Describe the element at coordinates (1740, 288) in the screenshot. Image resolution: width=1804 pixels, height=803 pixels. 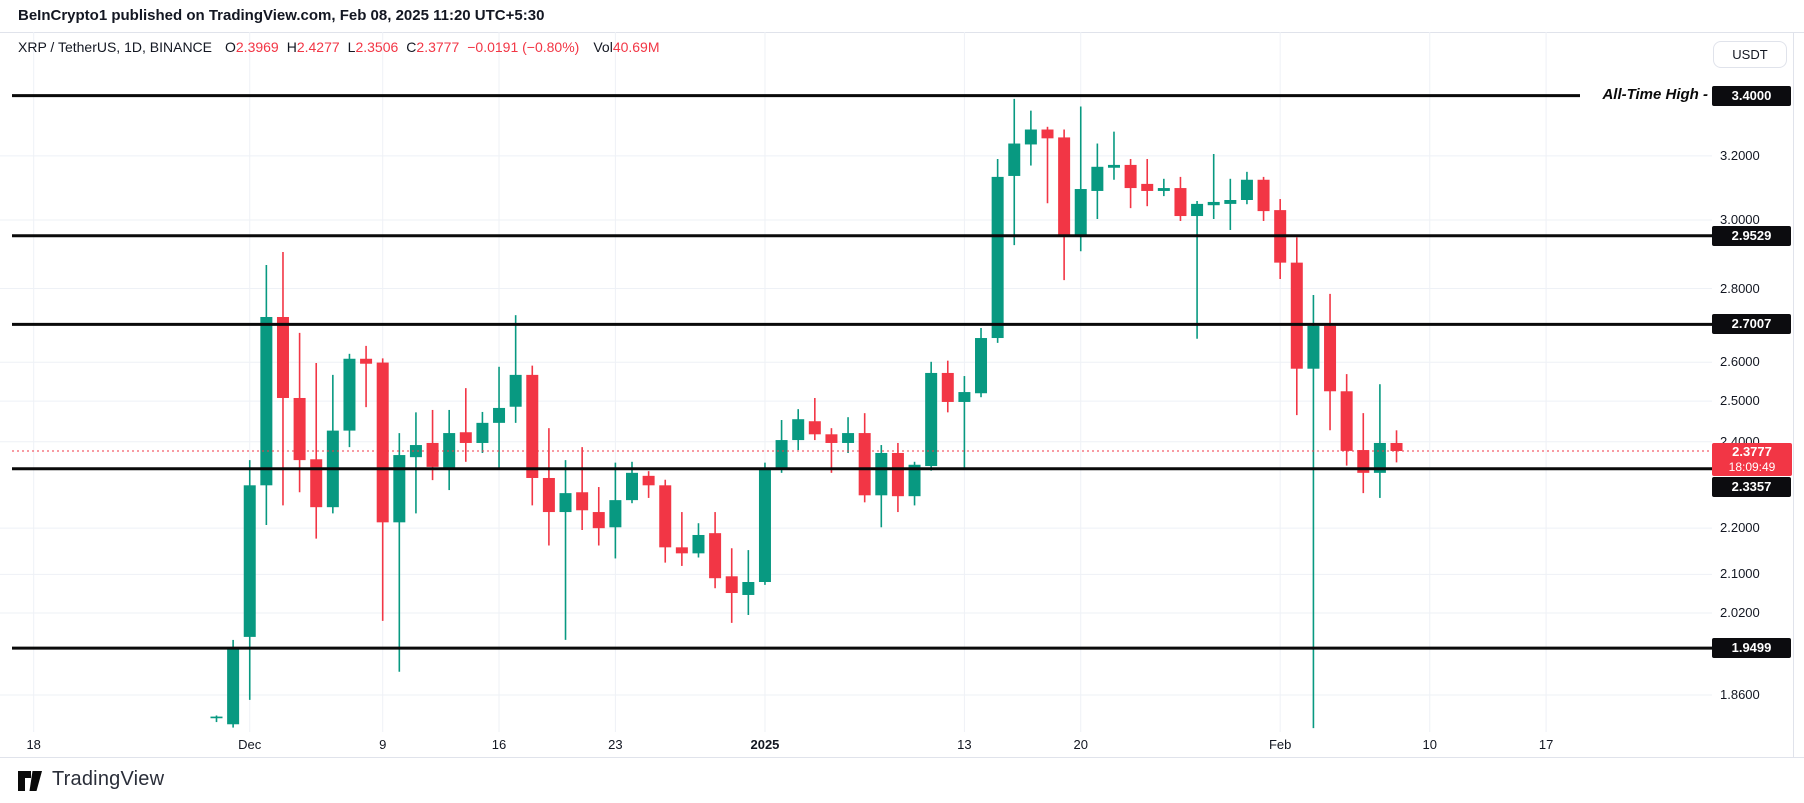
I see `price-tick-label: 2.8000` at that location.